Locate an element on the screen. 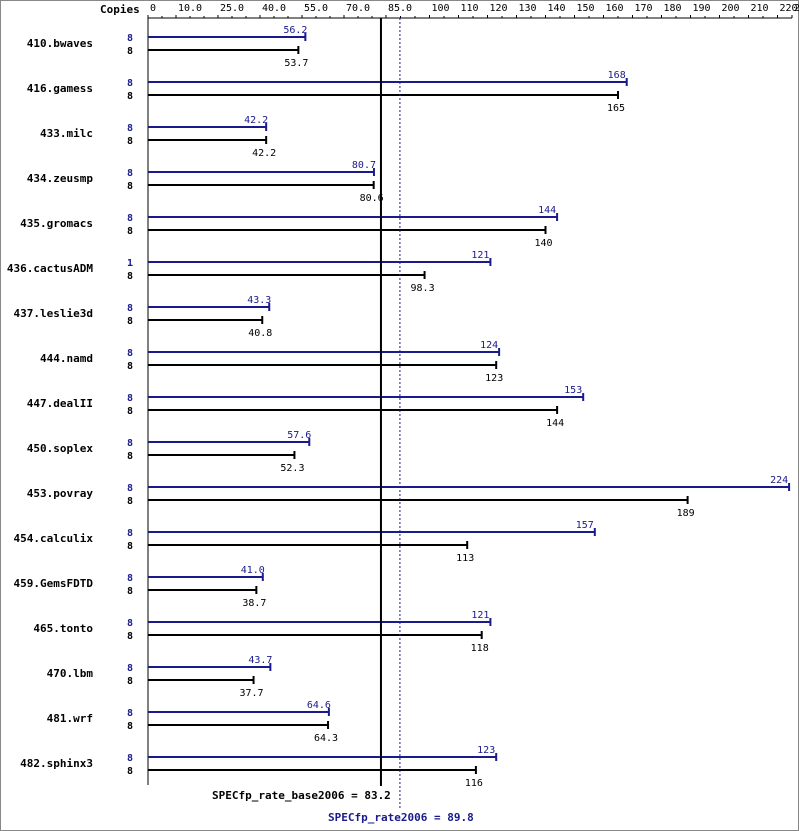  peak-value-label: 144 is located at coordinates (547, 210).